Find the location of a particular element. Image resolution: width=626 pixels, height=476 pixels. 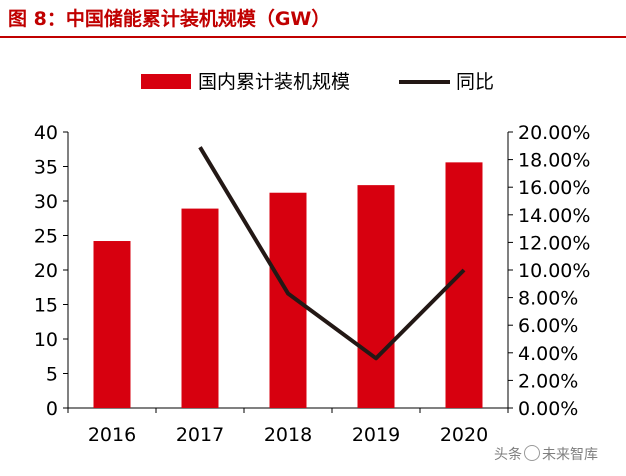

y-left-tick-label: 30 is located at coordinates (46, 202).